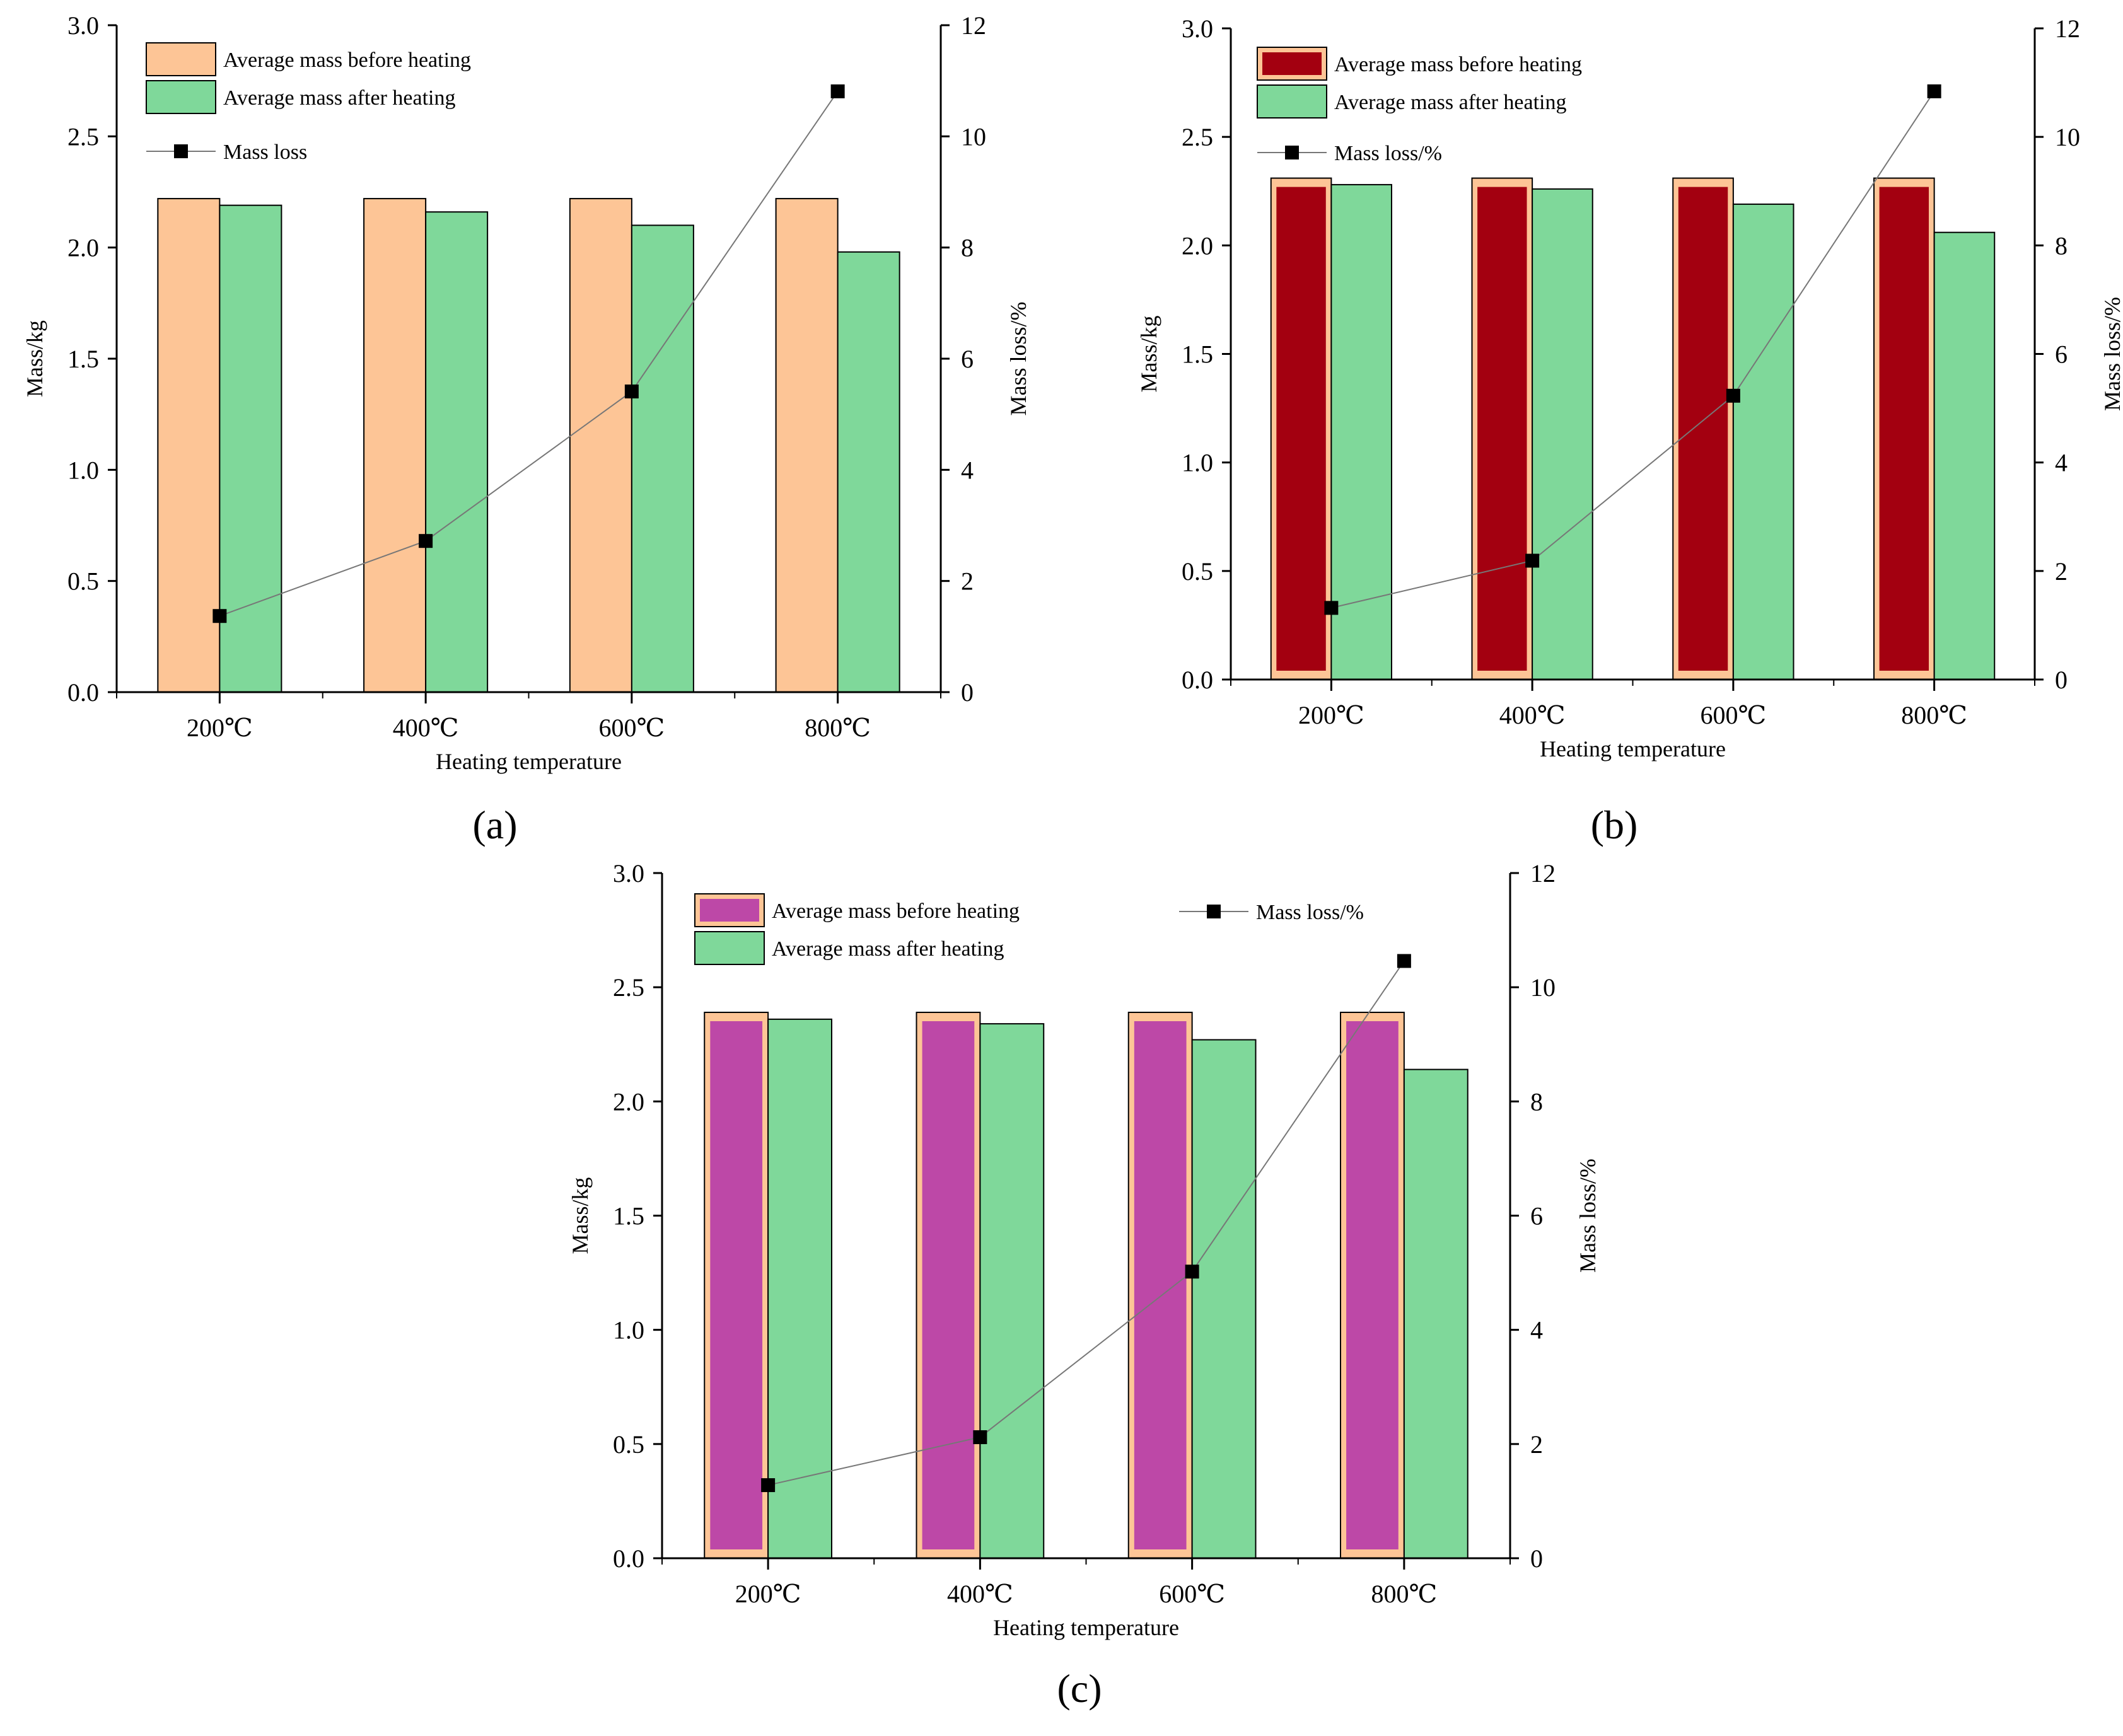 The width and height of the screenshot is (2123, 1736). I want to click on legend-label-mass-loss: Mass loss, so click(265, 152).